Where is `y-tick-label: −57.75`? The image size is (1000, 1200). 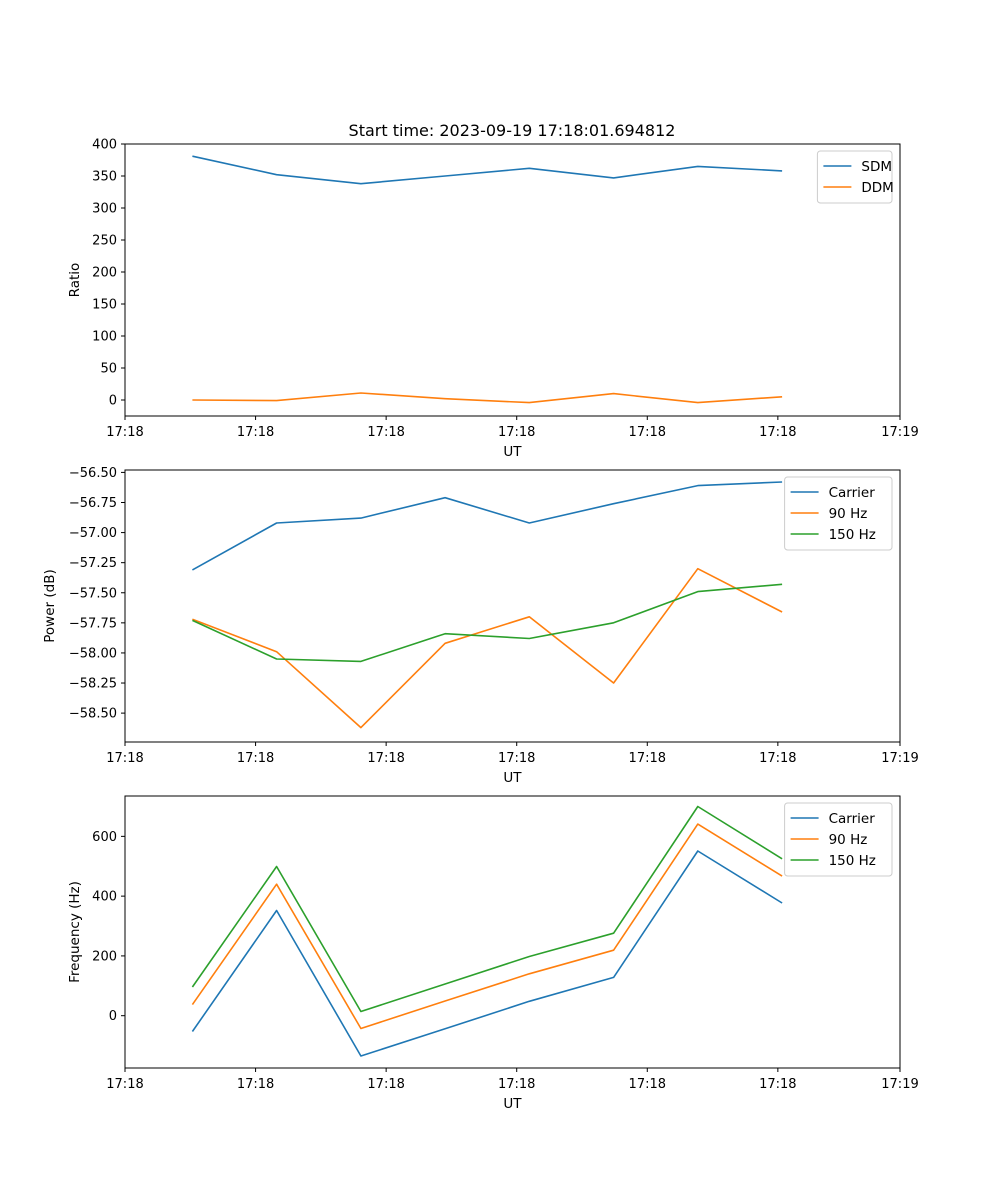
y-tick-label: −57.75 is located at coordinates (93, 623).